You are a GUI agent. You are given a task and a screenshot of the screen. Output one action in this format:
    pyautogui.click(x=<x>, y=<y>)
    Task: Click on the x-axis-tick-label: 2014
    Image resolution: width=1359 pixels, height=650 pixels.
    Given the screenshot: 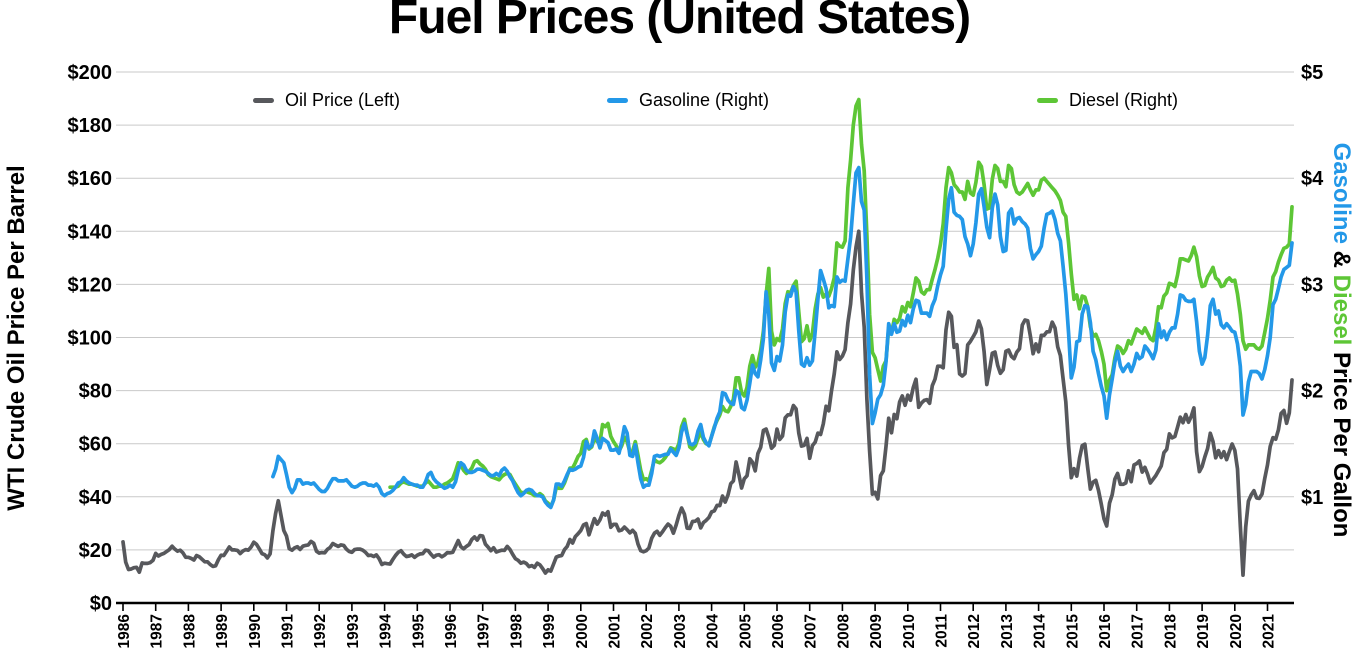 What is the action you would take?
    pyautogui.click(x=1040, y=631)
    